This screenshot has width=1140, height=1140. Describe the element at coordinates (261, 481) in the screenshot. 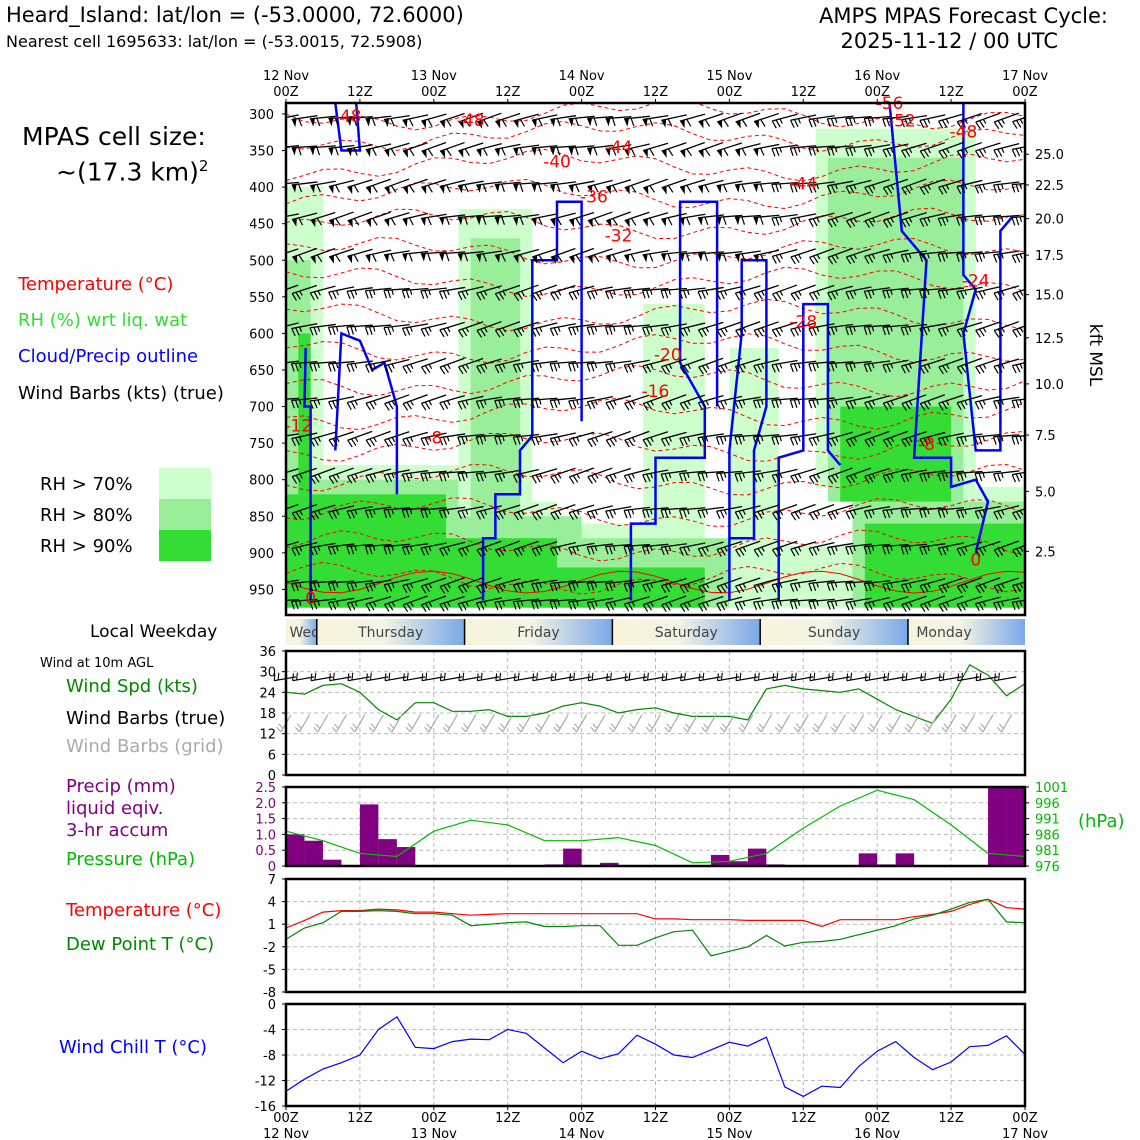

I see `pressure-tick-label: 800` at that location.